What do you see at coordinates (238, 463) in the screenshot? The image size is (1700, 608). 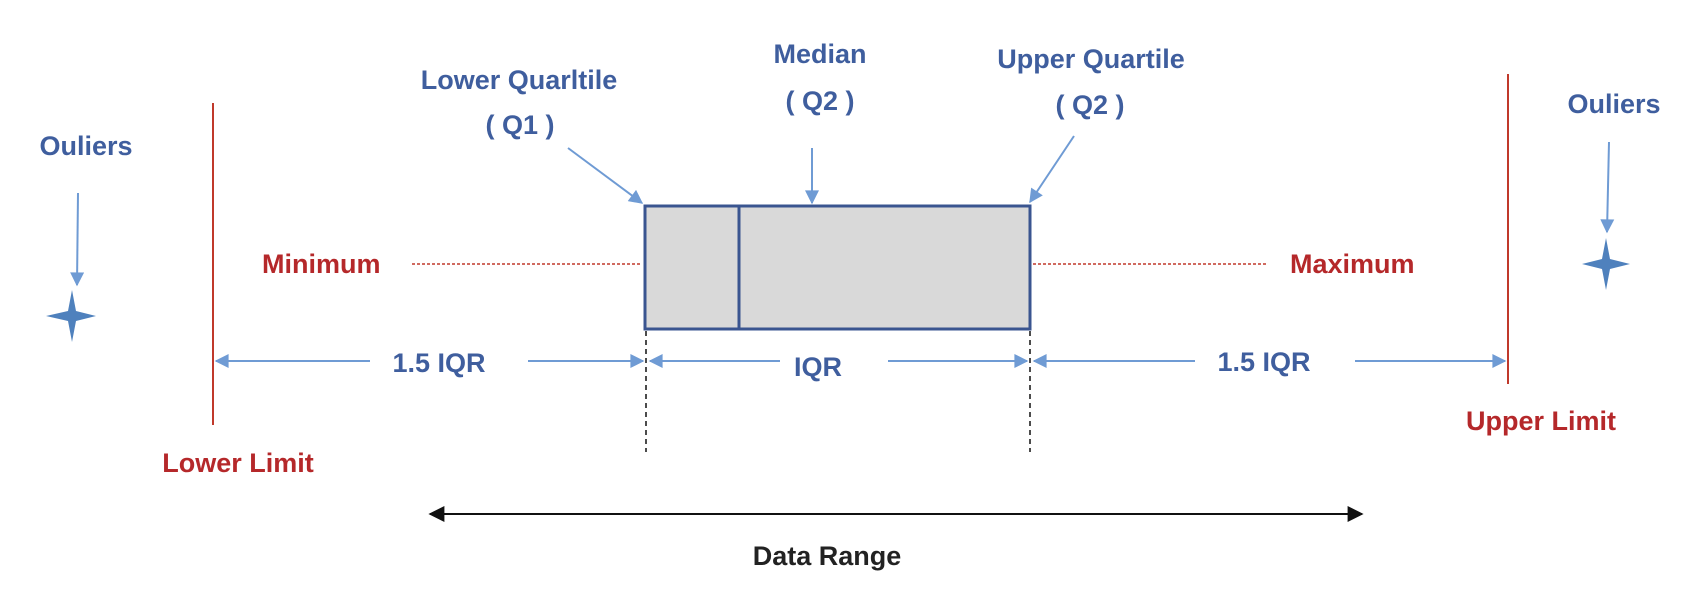 I see `lower-limit-label: Lower Limit` at bounding box center [238, 463].